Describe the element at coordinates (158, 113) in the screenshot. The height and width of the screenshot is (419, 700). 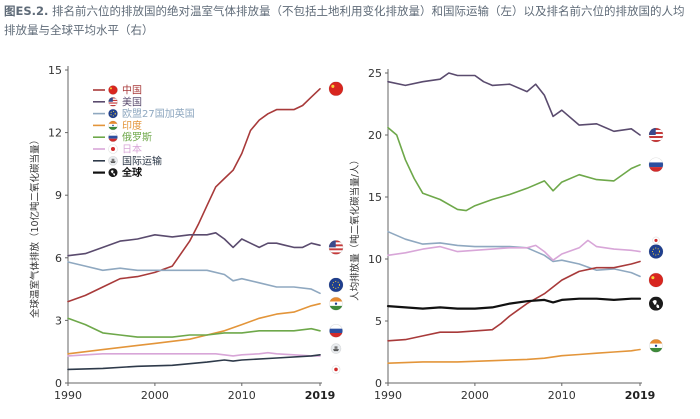
I see `legend-label: 欧盟27国加英国` at that location.